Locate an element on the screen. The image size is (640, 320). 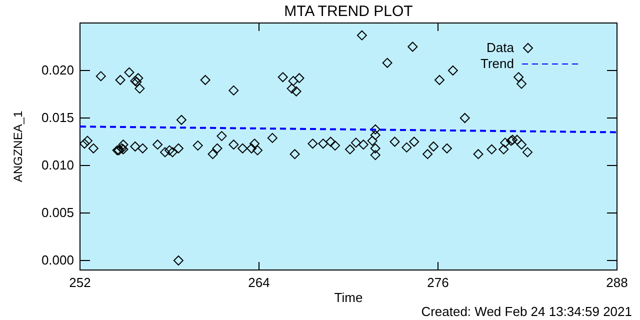
legend-label: Trend is located at coordinates (497, 63).